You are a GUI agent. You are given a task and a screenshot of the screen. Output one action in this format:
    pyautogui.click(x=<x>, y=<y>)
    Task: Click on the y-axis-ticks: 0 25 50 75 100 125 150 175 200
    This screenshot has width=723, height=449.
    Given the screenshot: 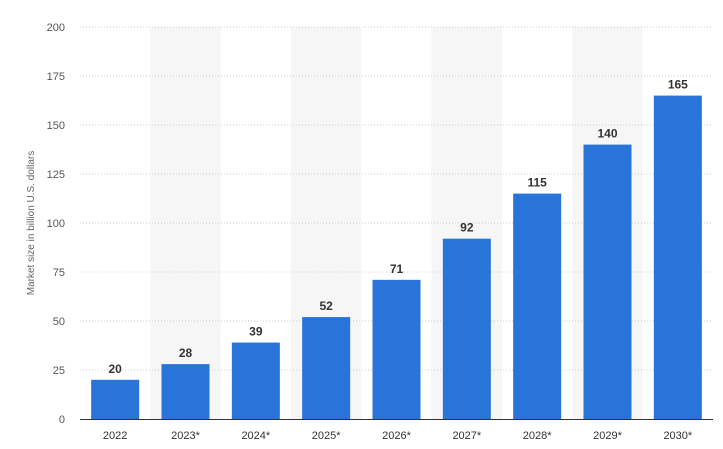 What is the action you would take?
    pyautogui.click(x=56, y=224)
    